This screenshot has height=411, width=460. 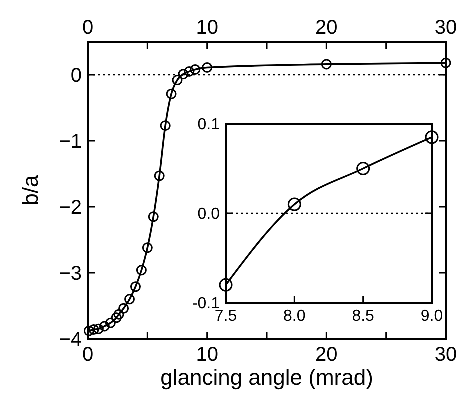 I want to click on y-tick-label: −1, so click(x=70, y=142).